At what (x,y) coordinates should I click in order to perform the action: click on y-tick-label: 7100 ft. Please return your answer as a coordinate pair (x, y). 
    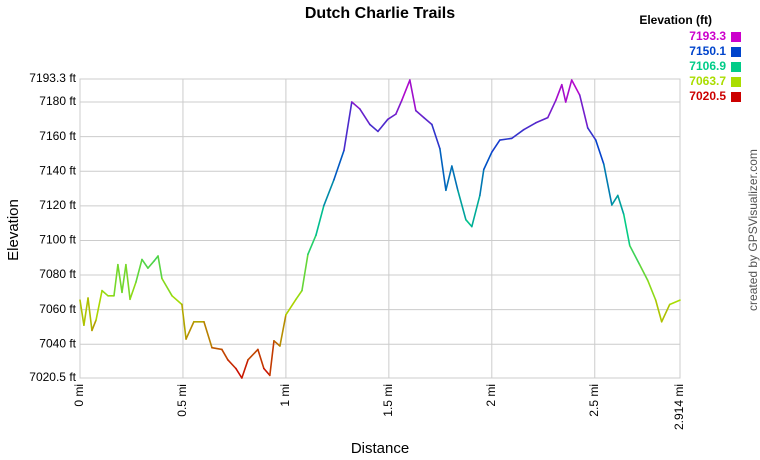
    Looking at the image, I should click on (57, 240).